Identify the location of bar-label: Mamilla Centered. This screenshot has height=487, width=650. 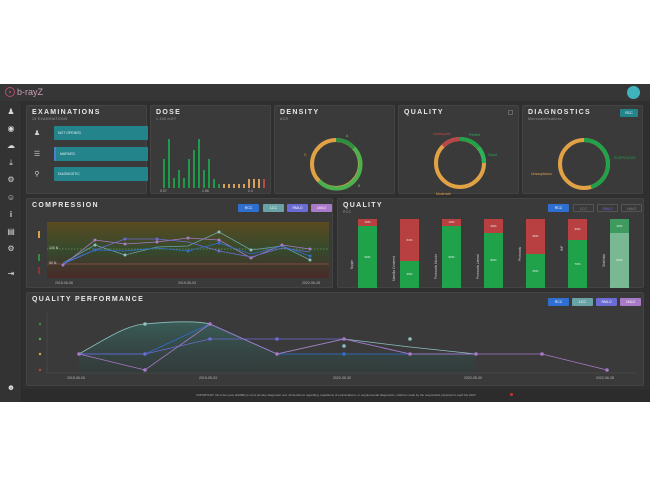
(394, 268).